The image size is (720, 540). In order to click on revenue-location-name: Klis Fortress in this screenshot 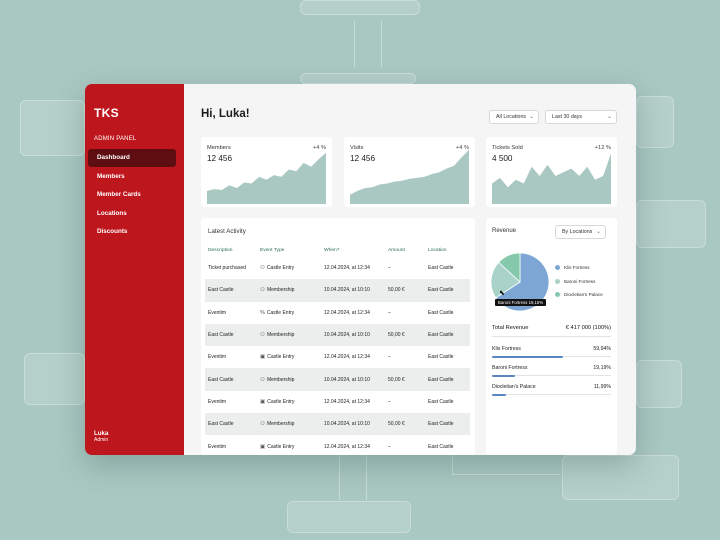, I will do `click(506, 349)`.